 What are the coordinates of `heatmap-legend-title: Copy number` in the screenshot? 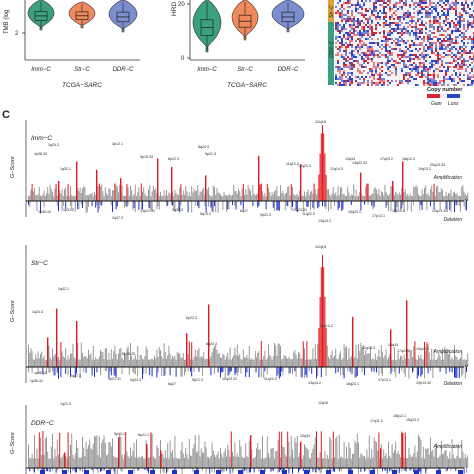 It's located at (445, 90).